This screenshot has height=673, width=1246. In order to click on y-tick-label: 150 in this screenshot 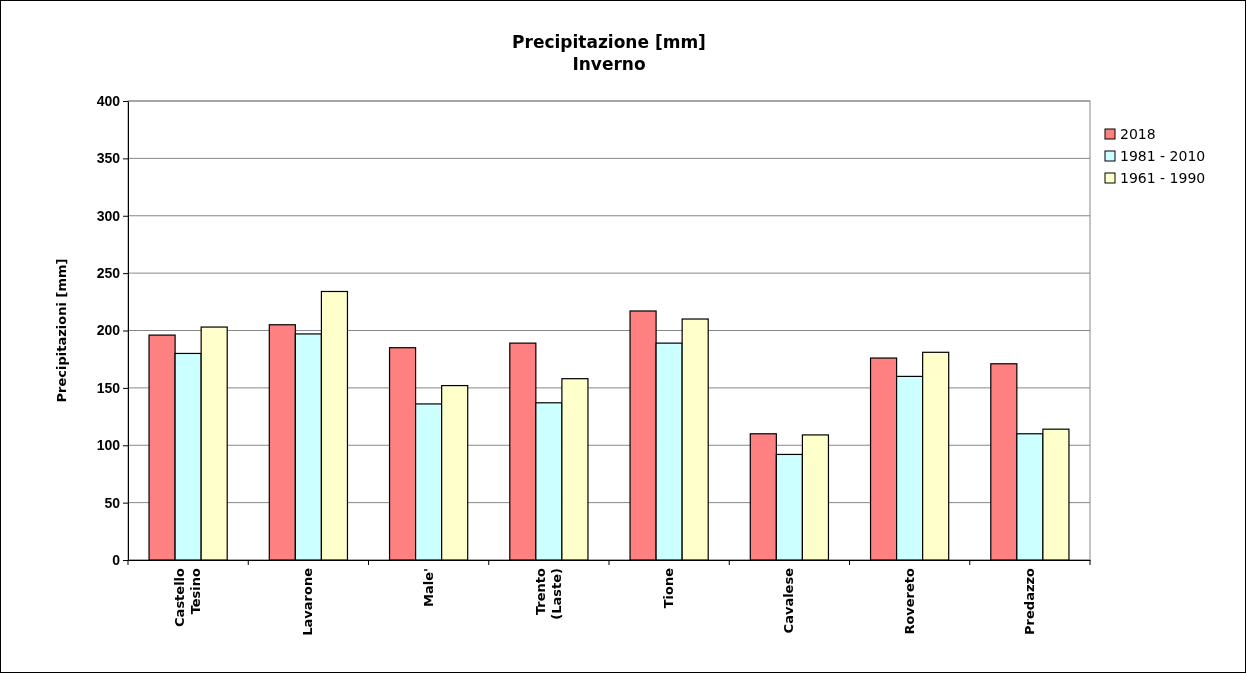, I will do `click(108, 387)`.